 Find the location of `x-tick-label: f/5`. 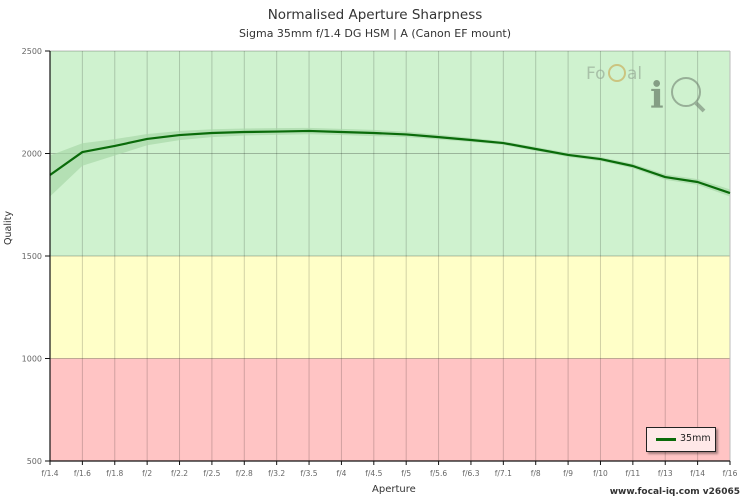

x-tick-label: f/5 is located at coordinates (406, 473).